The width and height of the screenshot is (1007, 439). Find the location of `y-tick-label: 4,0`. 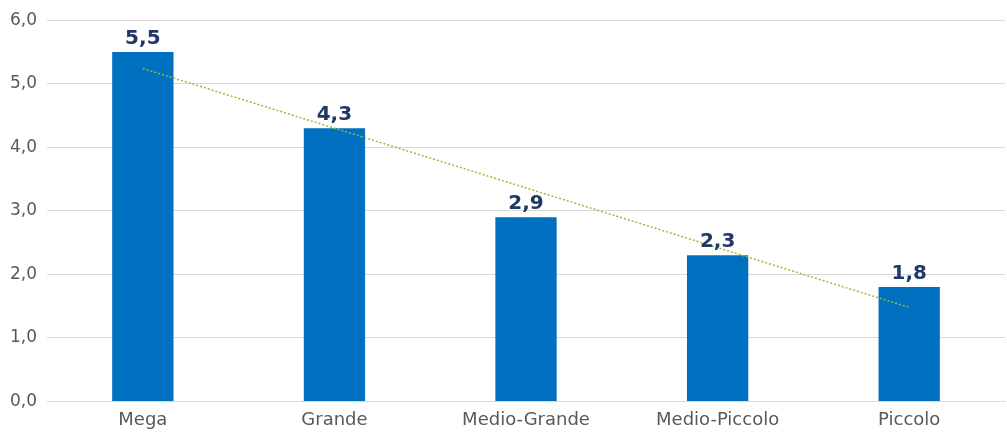

y-tick-label: 4,0 is located at coordinates (23, 145).